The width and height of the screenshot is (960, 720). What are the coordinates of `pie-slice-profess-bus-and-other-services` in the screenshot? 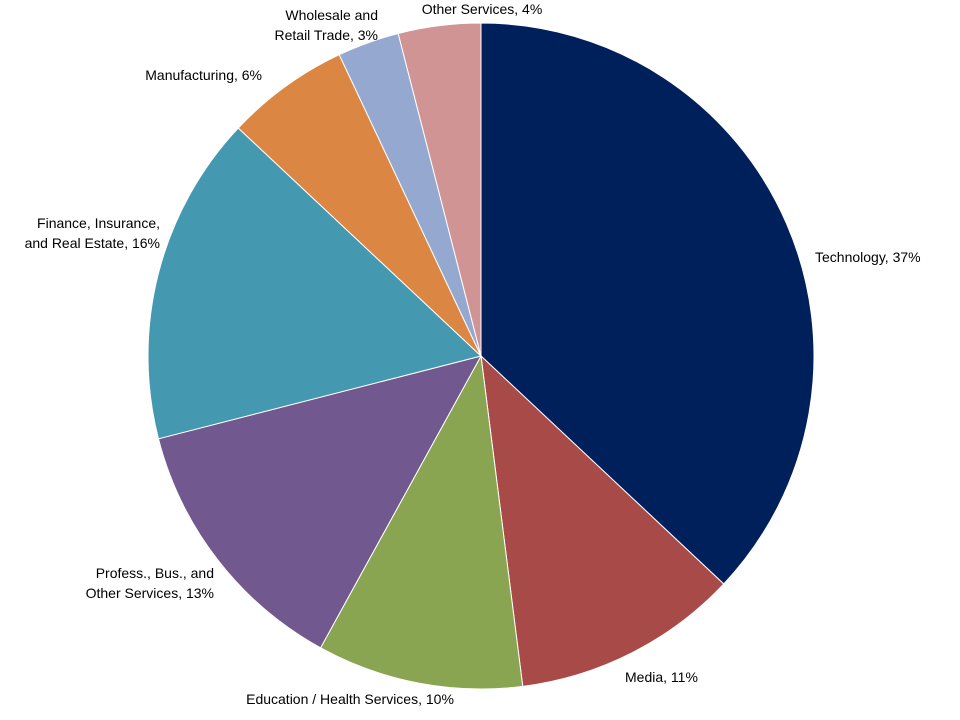 It's located at (319, 502).